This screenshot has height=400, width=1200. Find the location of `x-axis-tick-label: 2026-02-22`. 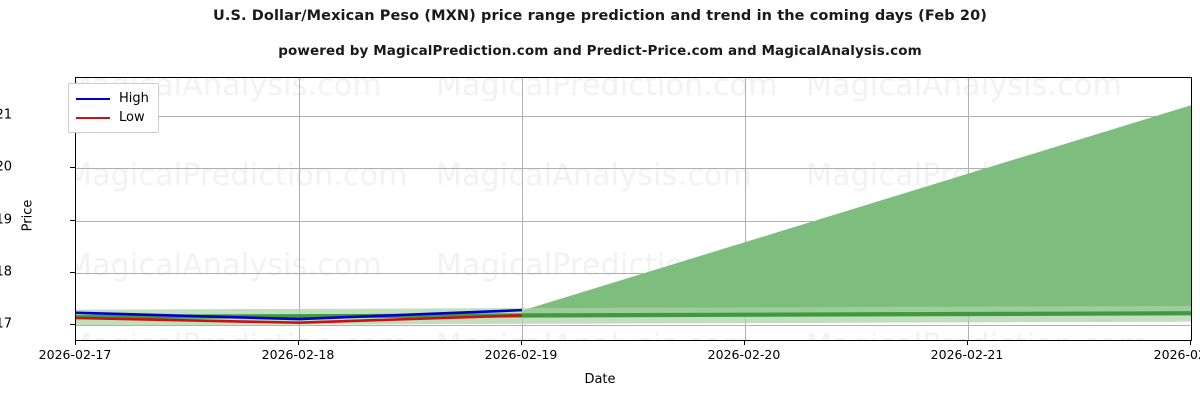

x-axis-tick-label: 2026-02-22 is located at coordinates (1176, 354).